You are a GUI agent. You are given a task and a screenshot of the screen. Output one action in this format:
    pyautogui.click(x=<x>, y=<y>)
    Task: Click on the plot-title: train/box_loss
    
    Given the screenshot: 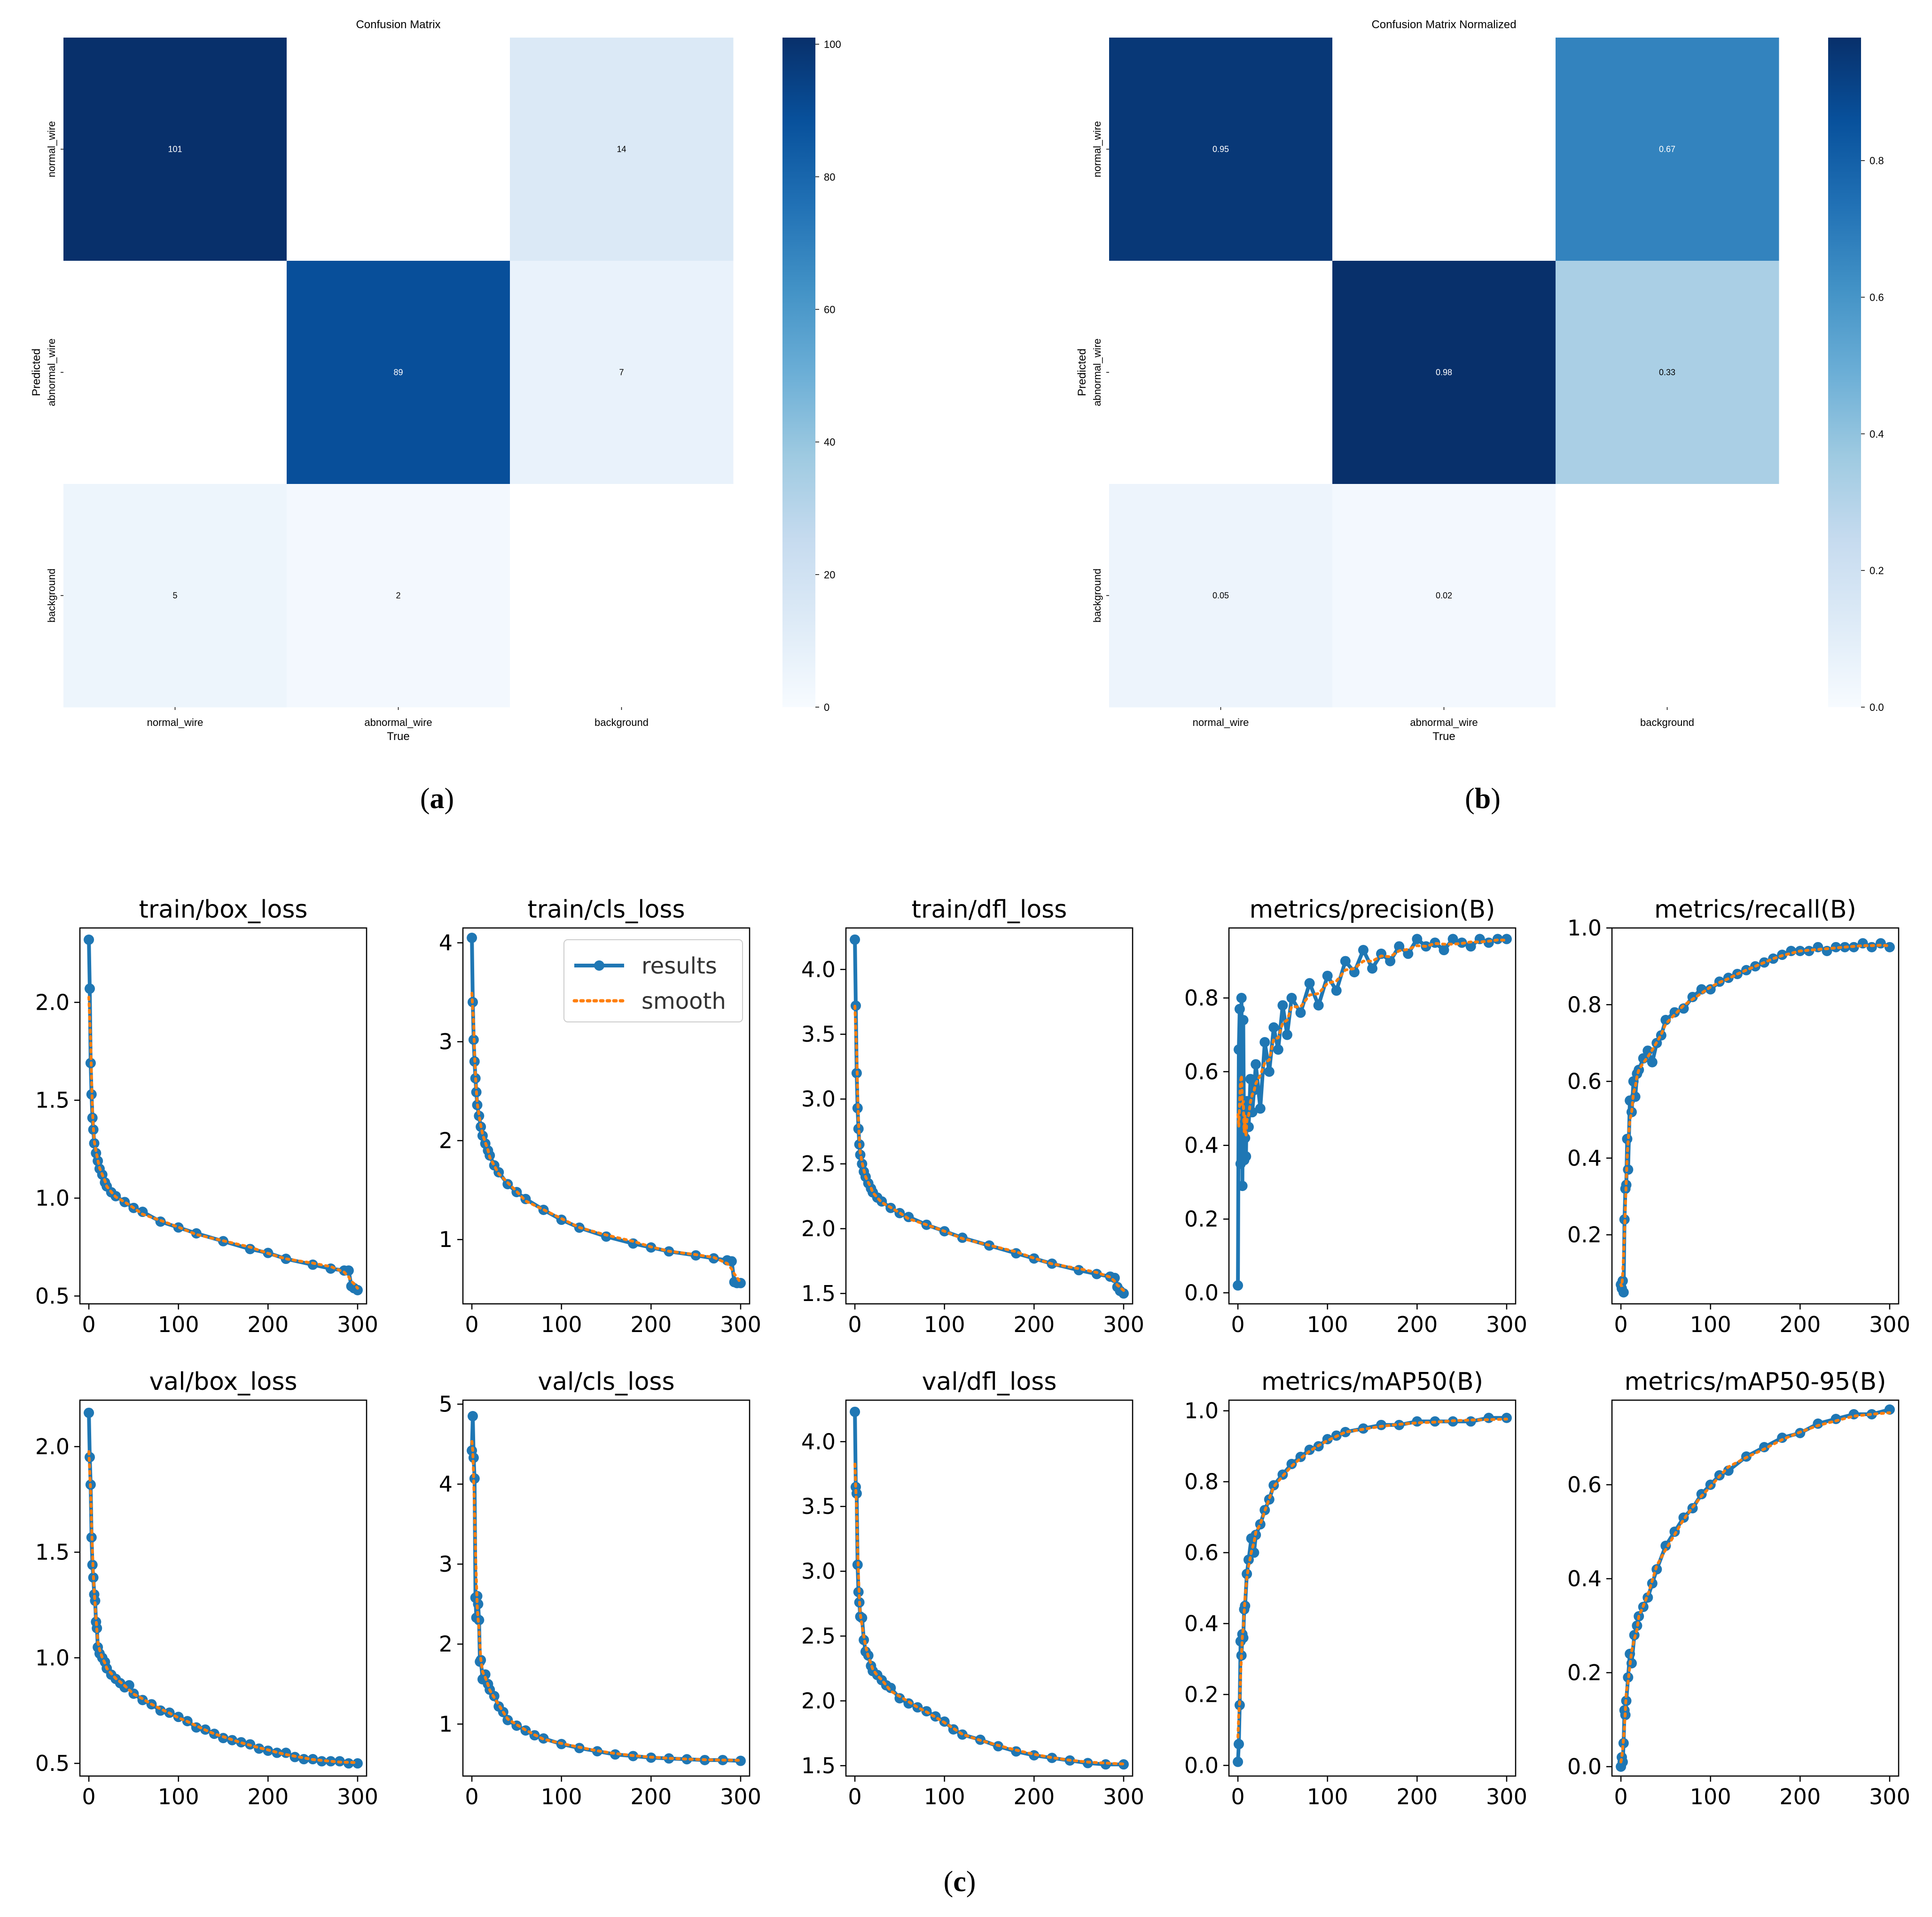 What is the action you would take?
    pyautogui.click(x=223, y=910)
    